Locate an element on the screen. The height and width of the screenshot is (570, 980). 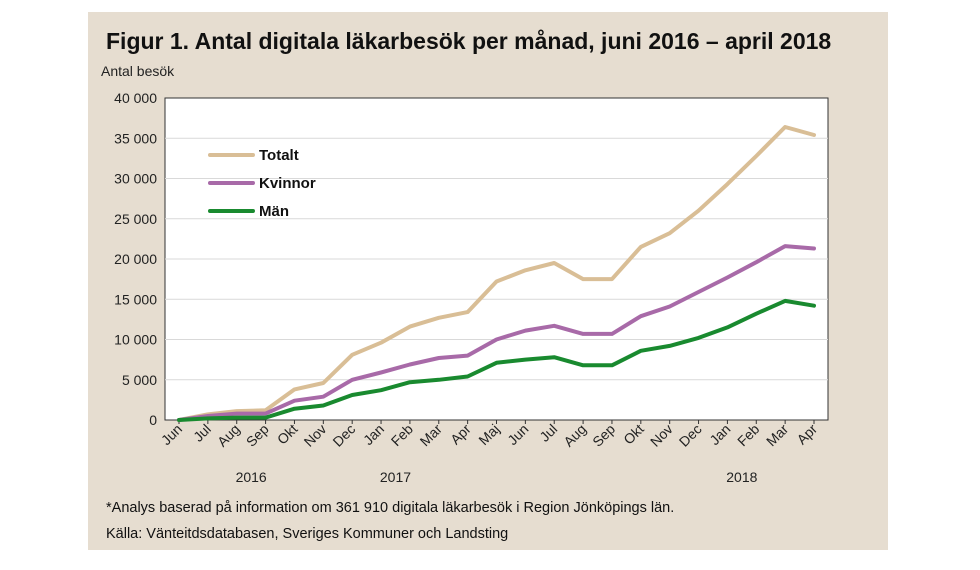
y-tick-label: 5 000 is located at coordinates (139, 380).